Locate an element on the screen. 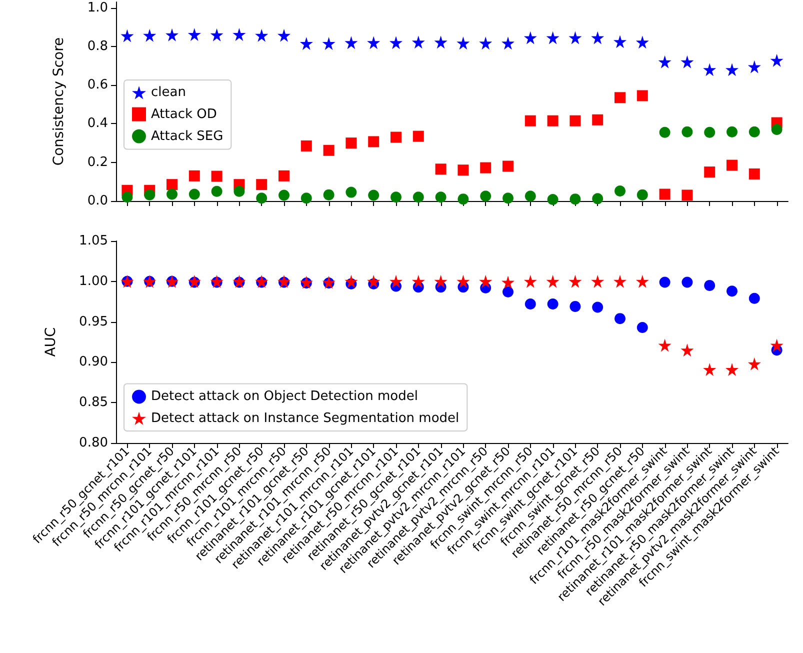 The width and height of the screenshot is (803, 653). y-axis-title: AUC is located at coordinates (51, 341).